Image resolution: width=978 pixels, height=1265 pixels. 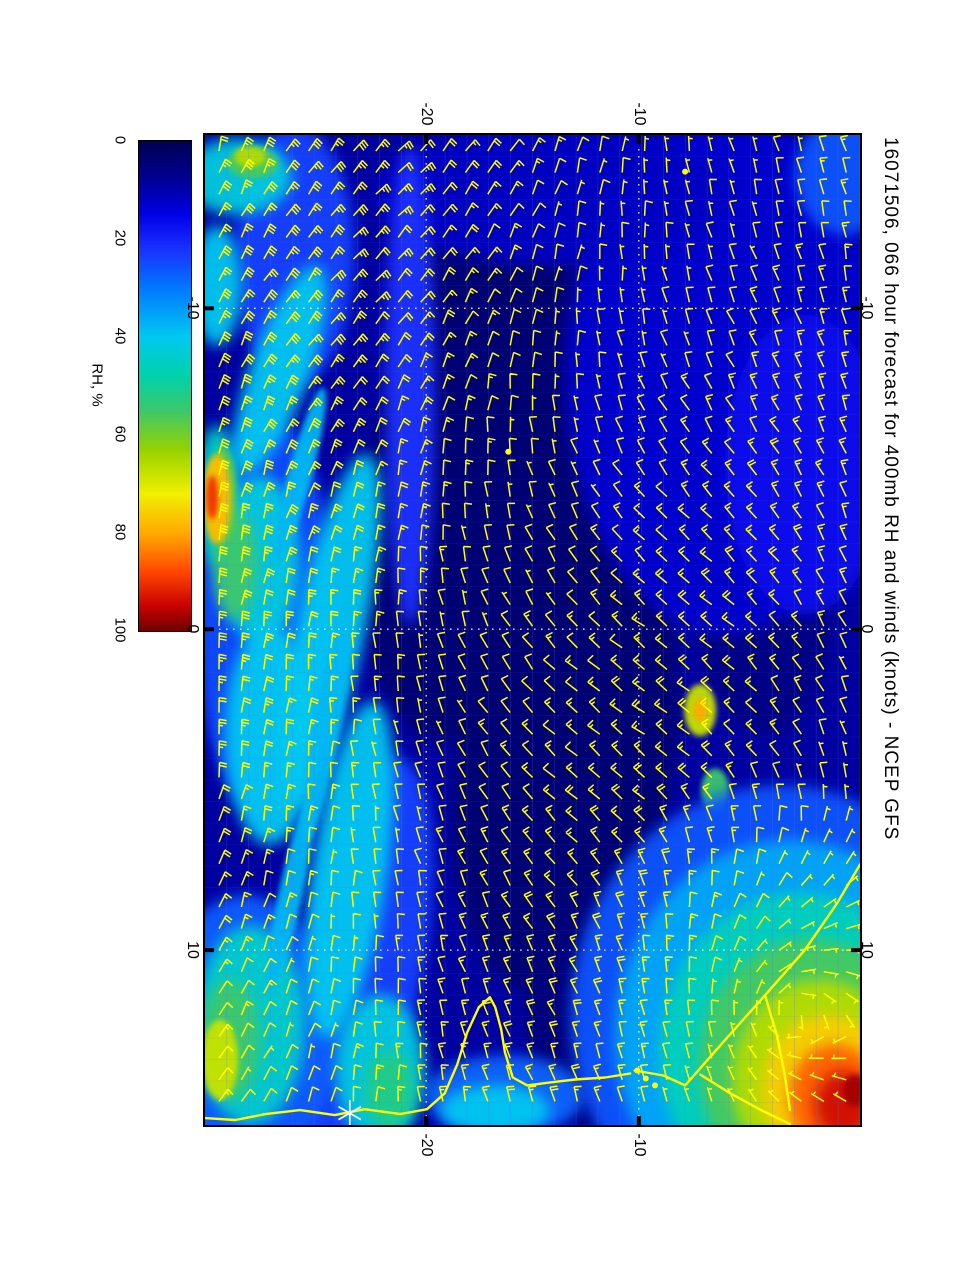 What do you see at coordinates (120, 238) in the screenshot?
I see `colorbar-tick-label: 20` at bounding box center [120, 238].